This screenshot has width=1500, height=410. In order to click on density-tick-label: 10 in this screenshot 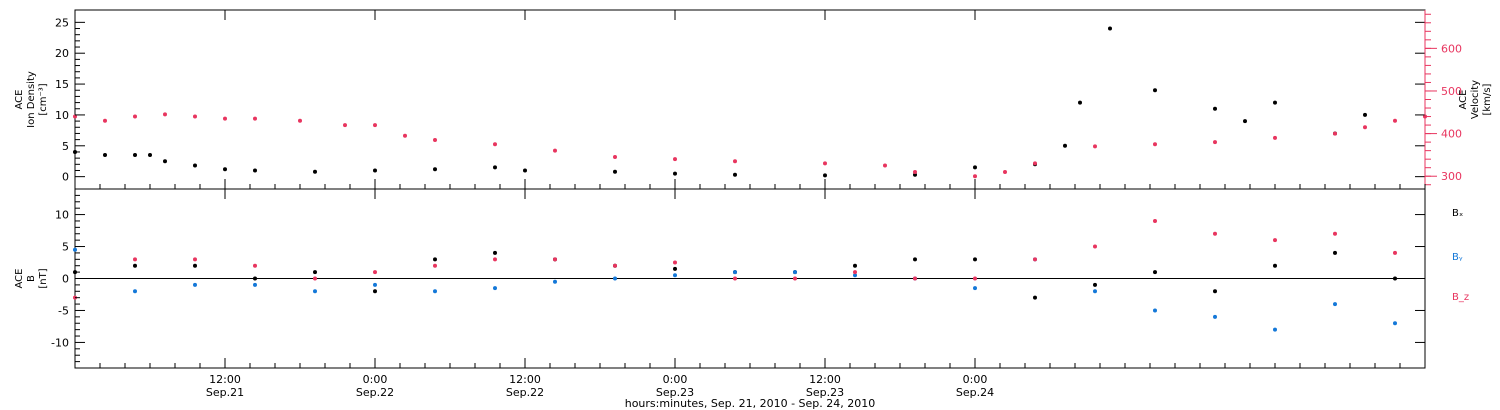, I will do `click(62, 115)`.